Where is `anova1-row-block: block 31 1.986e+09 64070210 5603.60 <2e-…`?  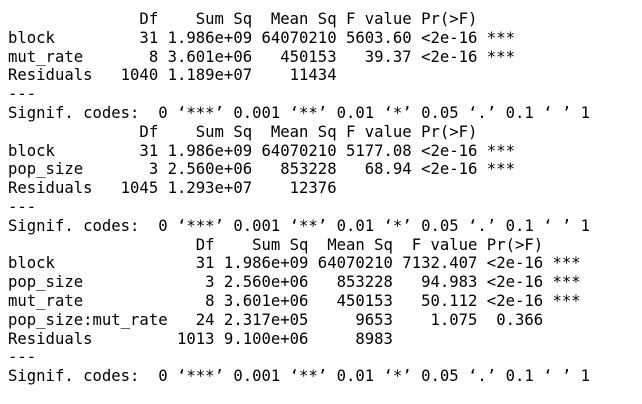 anova1-row-block: block 31 1.986e+09 64070210 5603.60 <2e-… is located at coordinates (261, 37).